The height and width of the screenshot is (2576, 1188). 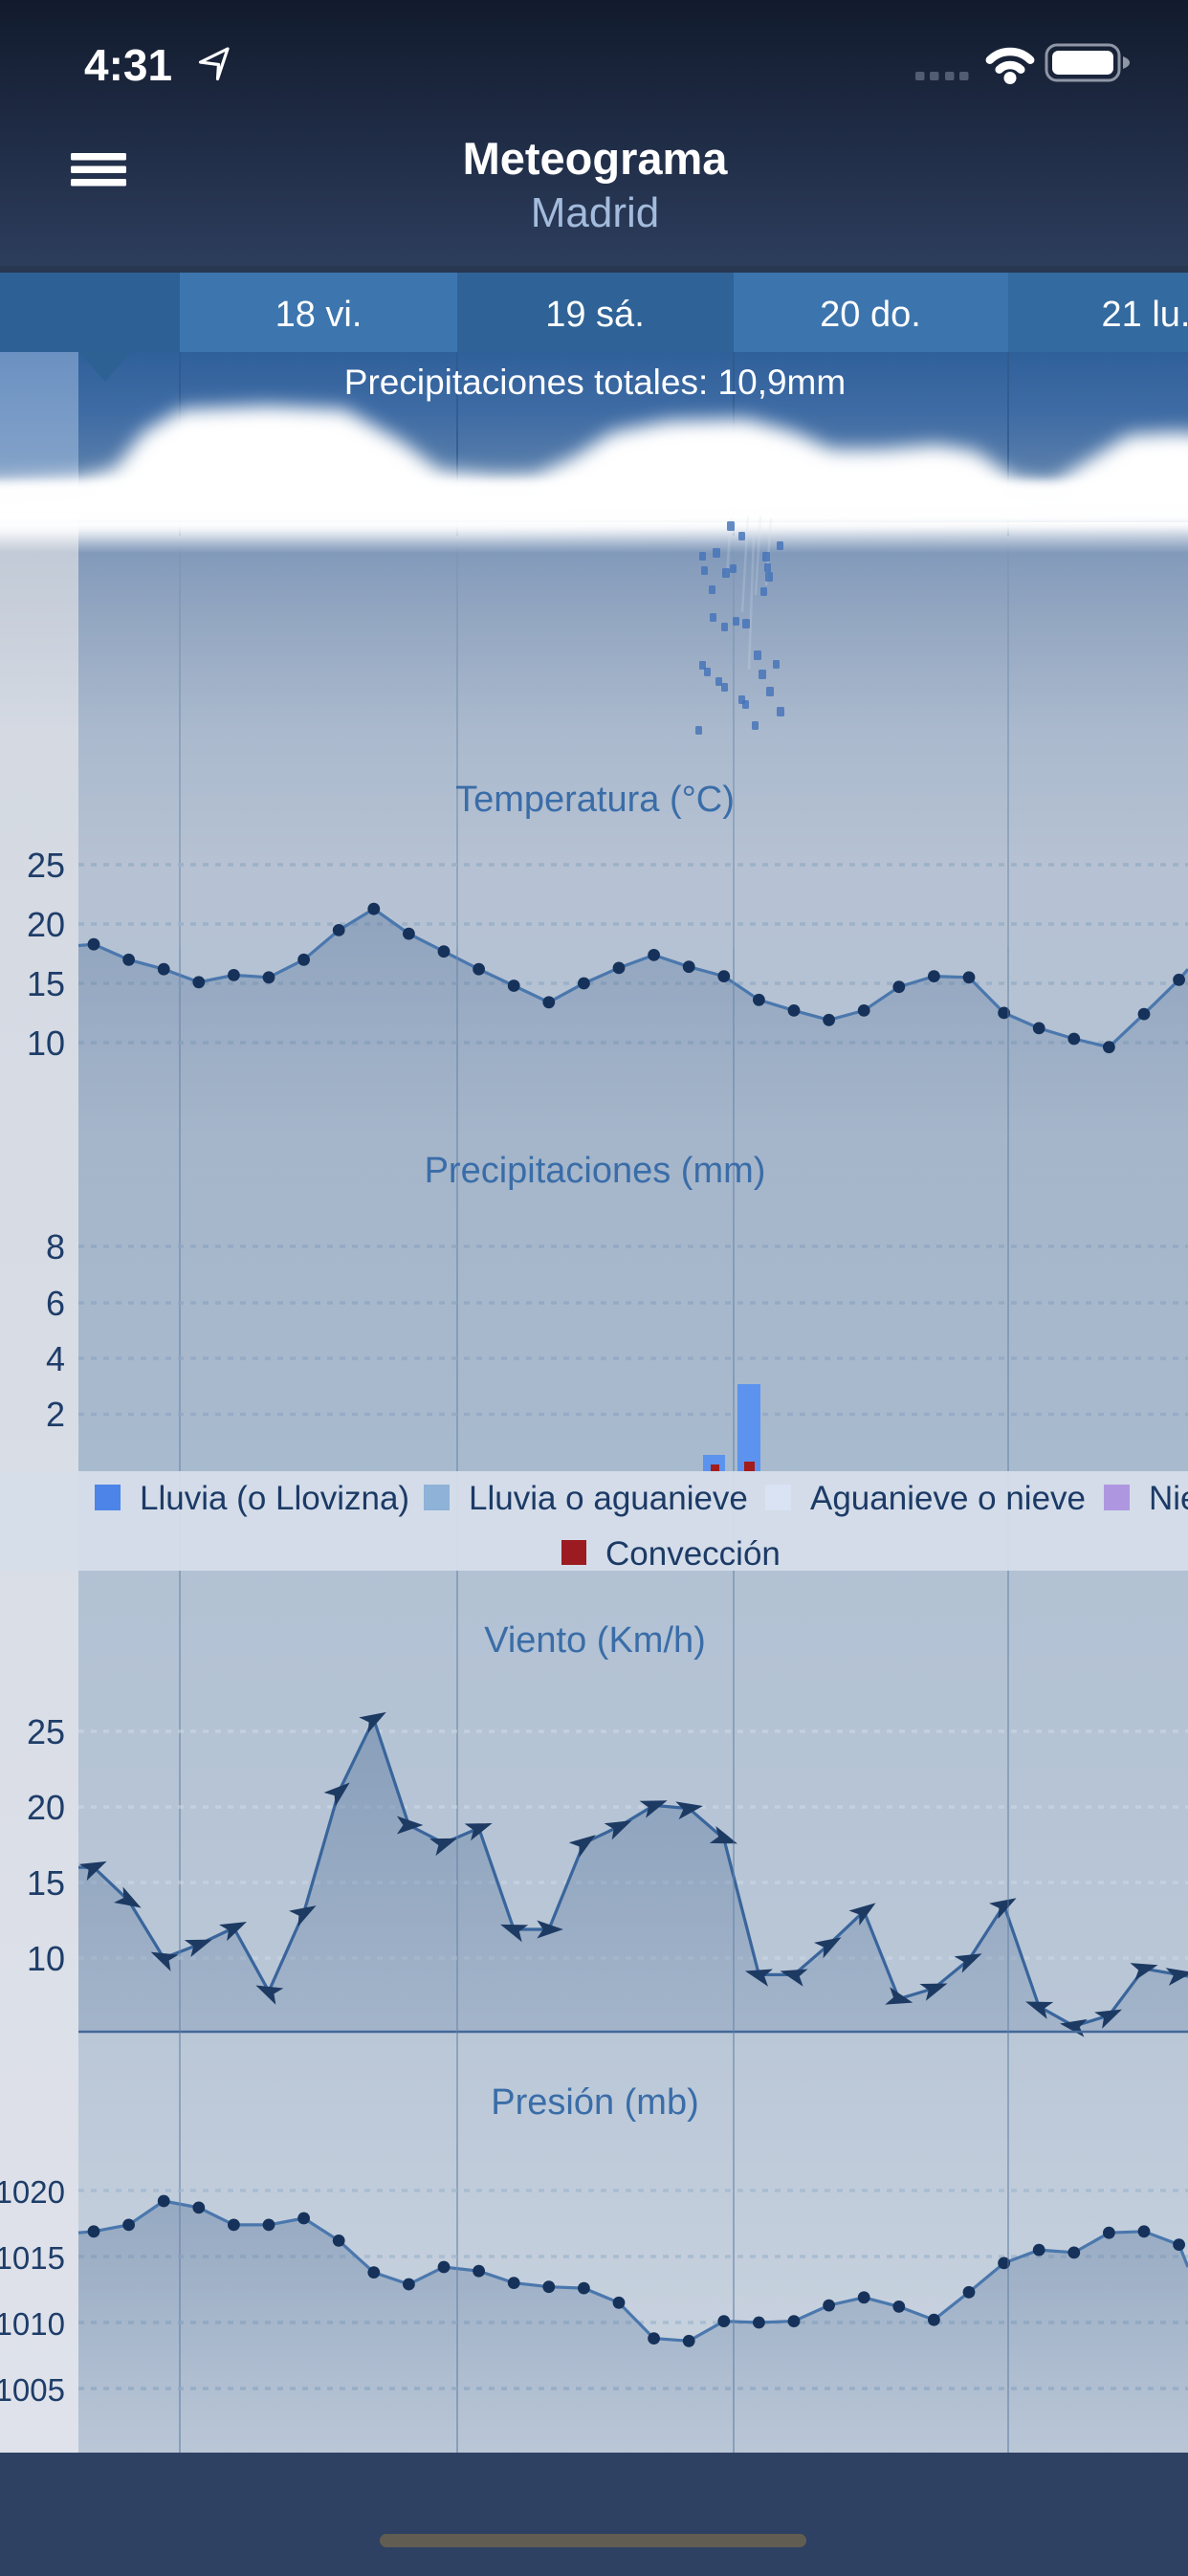 What do you see at coordinates (948, 1498) in the screenshot?
I see `svg-text: Aguanieve o nieve` at bounding box center [948, 1498].